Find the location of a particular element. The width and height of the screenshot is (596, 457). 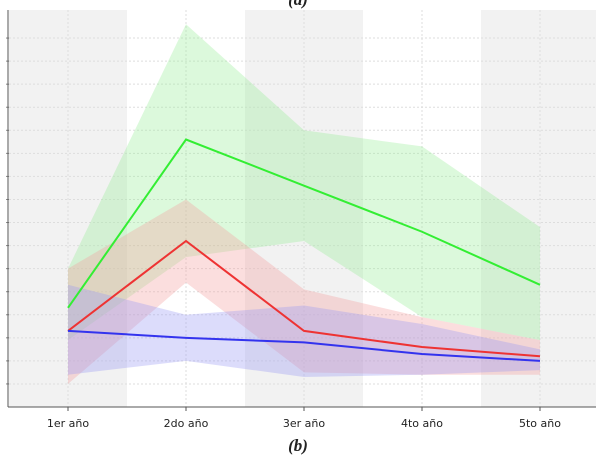

x-tick-label: 1er año is located at coordinates (68, 423).